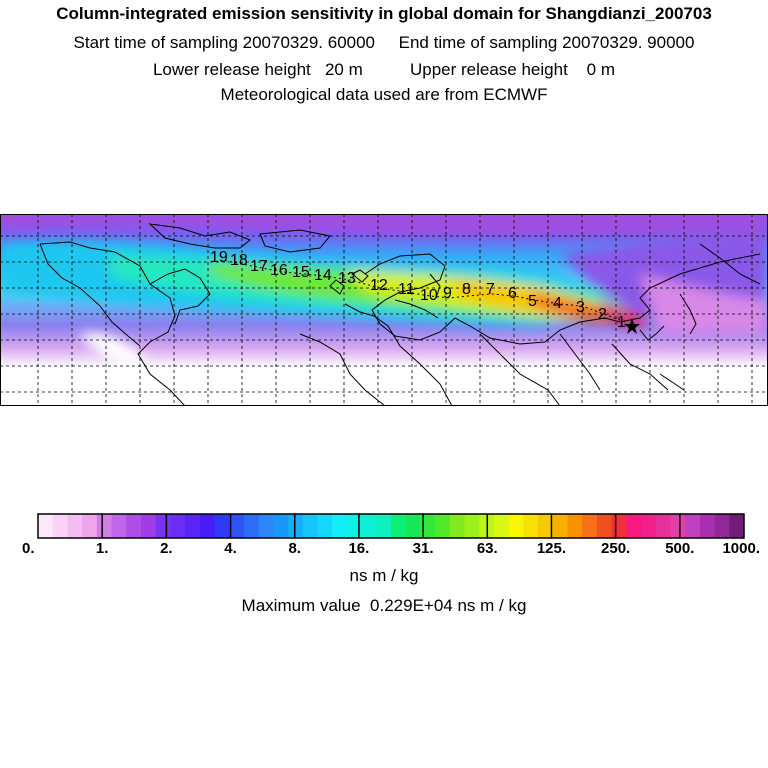 Image resolution: width=768 pixels, height=768 pixels. Describe the element at coordinates (347, 278) in the screenshot. I see `trajectory-label: 13` at that location.